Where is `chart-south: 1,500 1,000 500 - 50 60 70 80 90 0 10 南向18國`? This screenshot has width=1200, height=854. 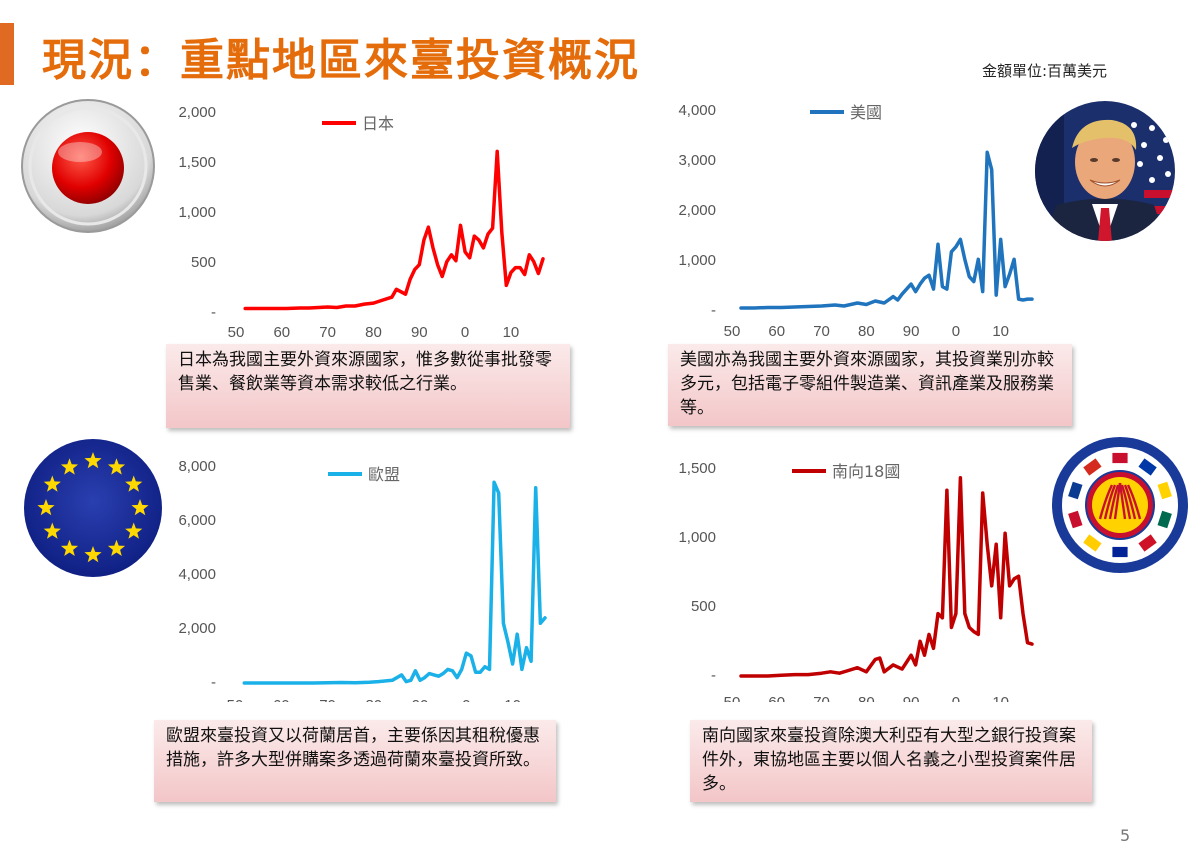
chart-south: 1,500 1,000 500 - 50 60 70 80 90 0 10 南向18國 is located at coordinates (860, 577).